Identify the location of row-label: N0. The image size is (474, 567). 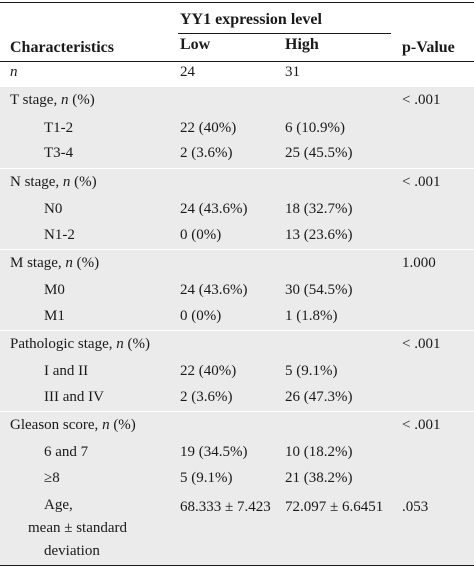
(53, 209).